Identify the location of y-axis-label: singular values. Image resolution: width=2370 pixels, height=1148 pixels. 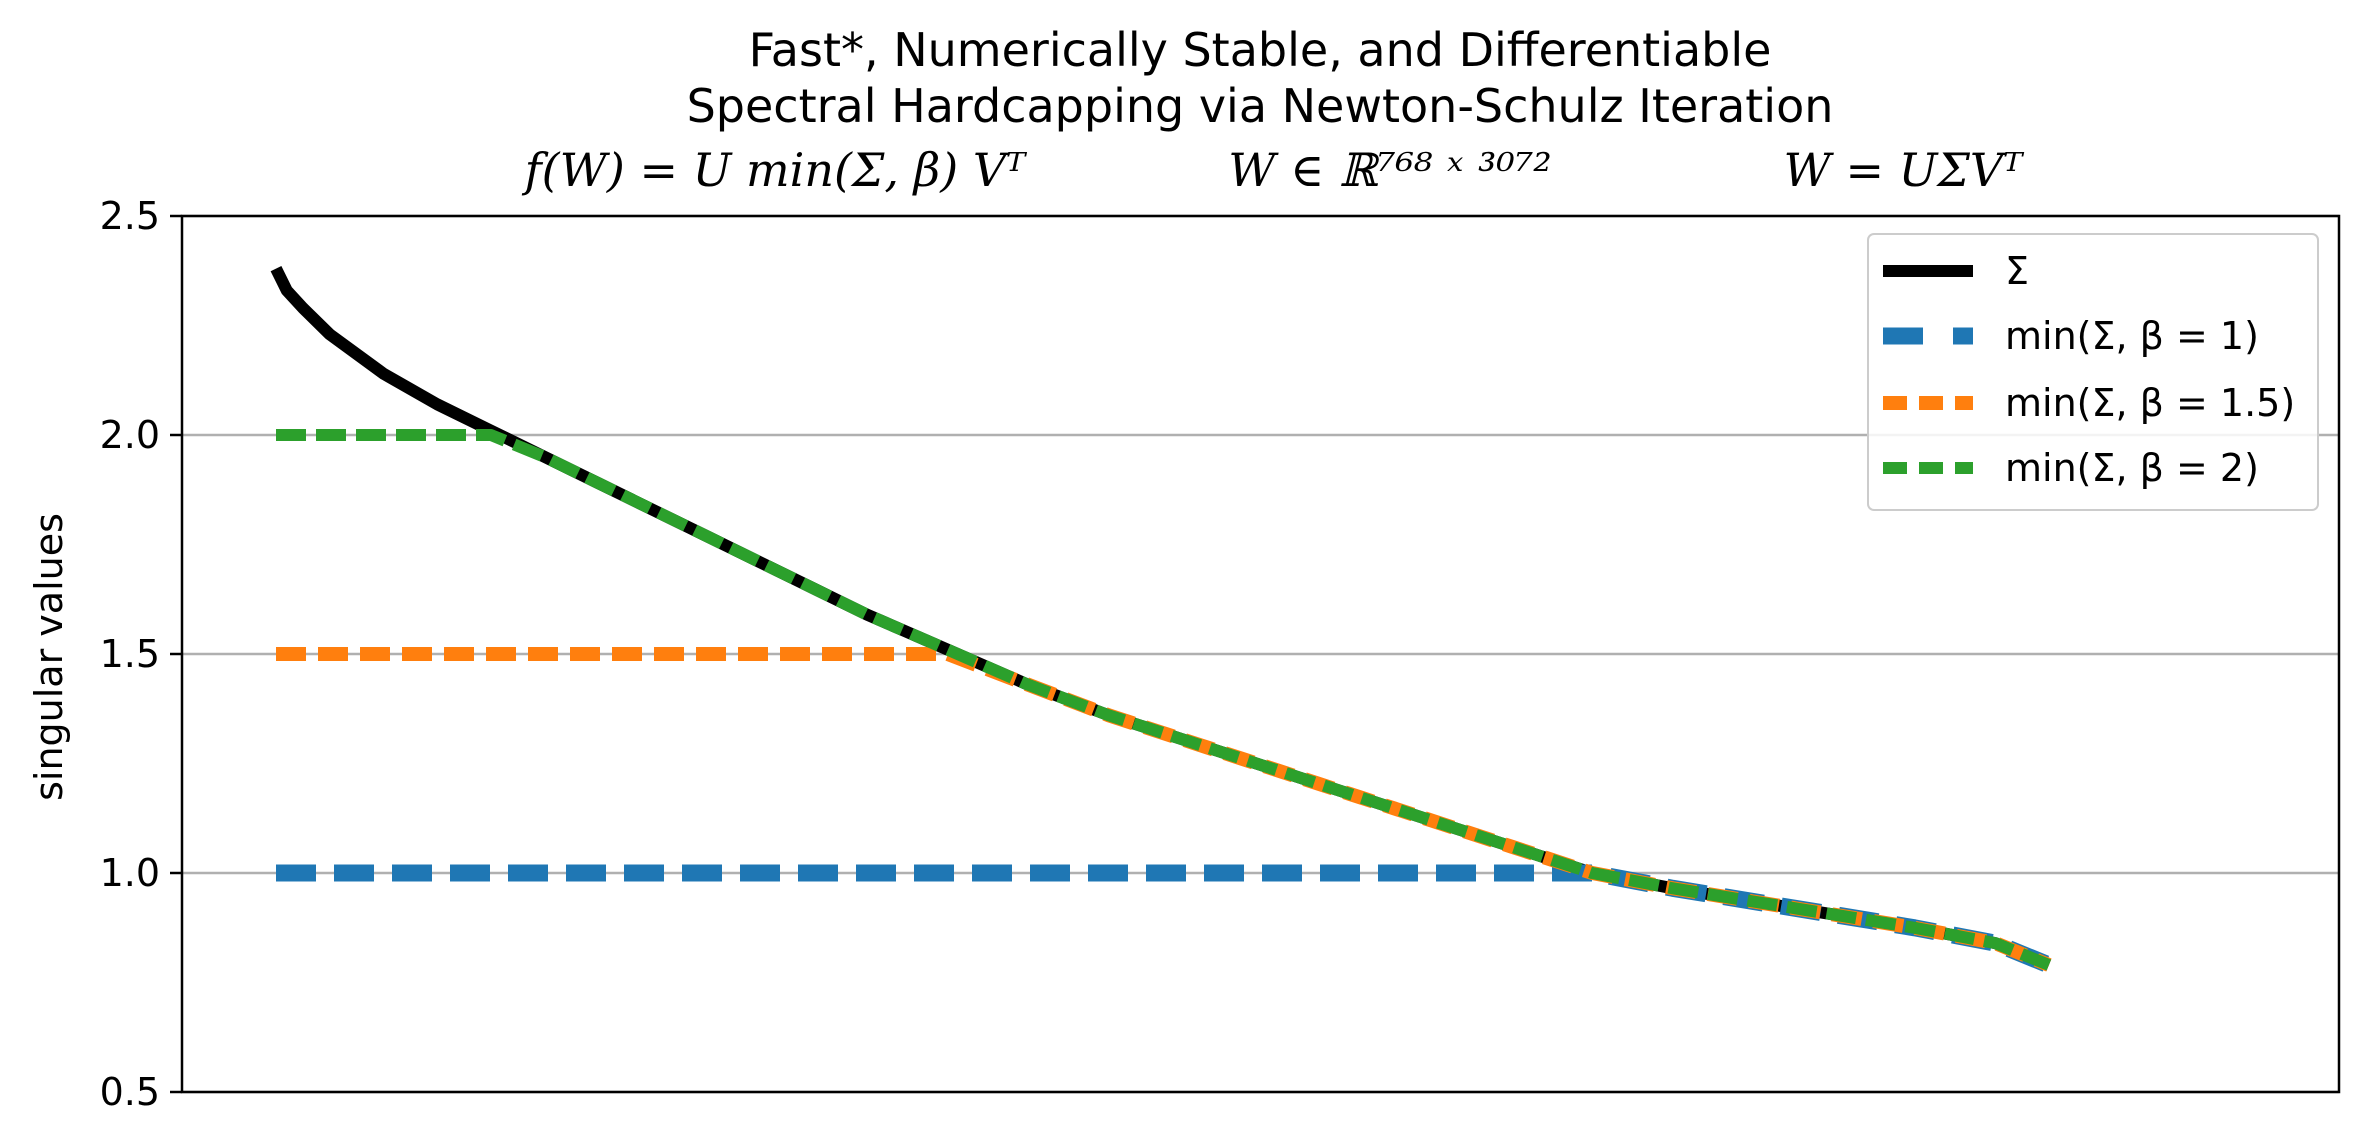
(49, 657).